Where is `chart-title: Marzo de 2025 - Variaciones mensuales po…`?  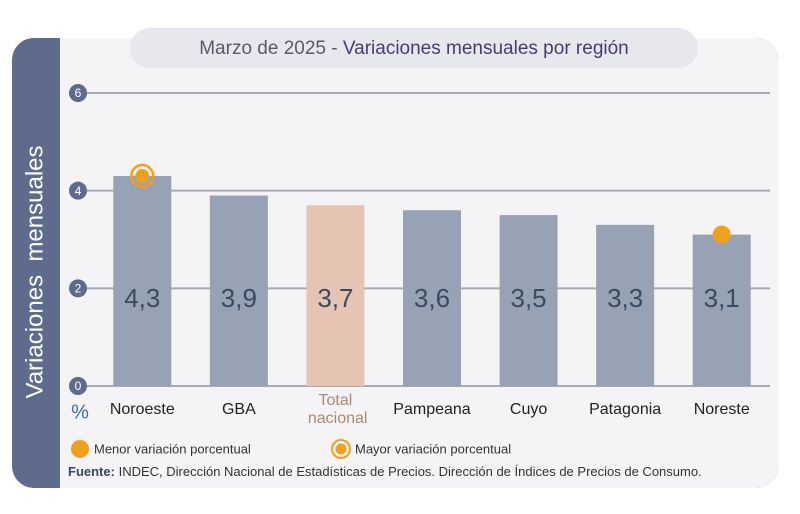
chart-title: Marzo de 2025 - Variaciones mensuales po… is located at coordinates (414, 48).